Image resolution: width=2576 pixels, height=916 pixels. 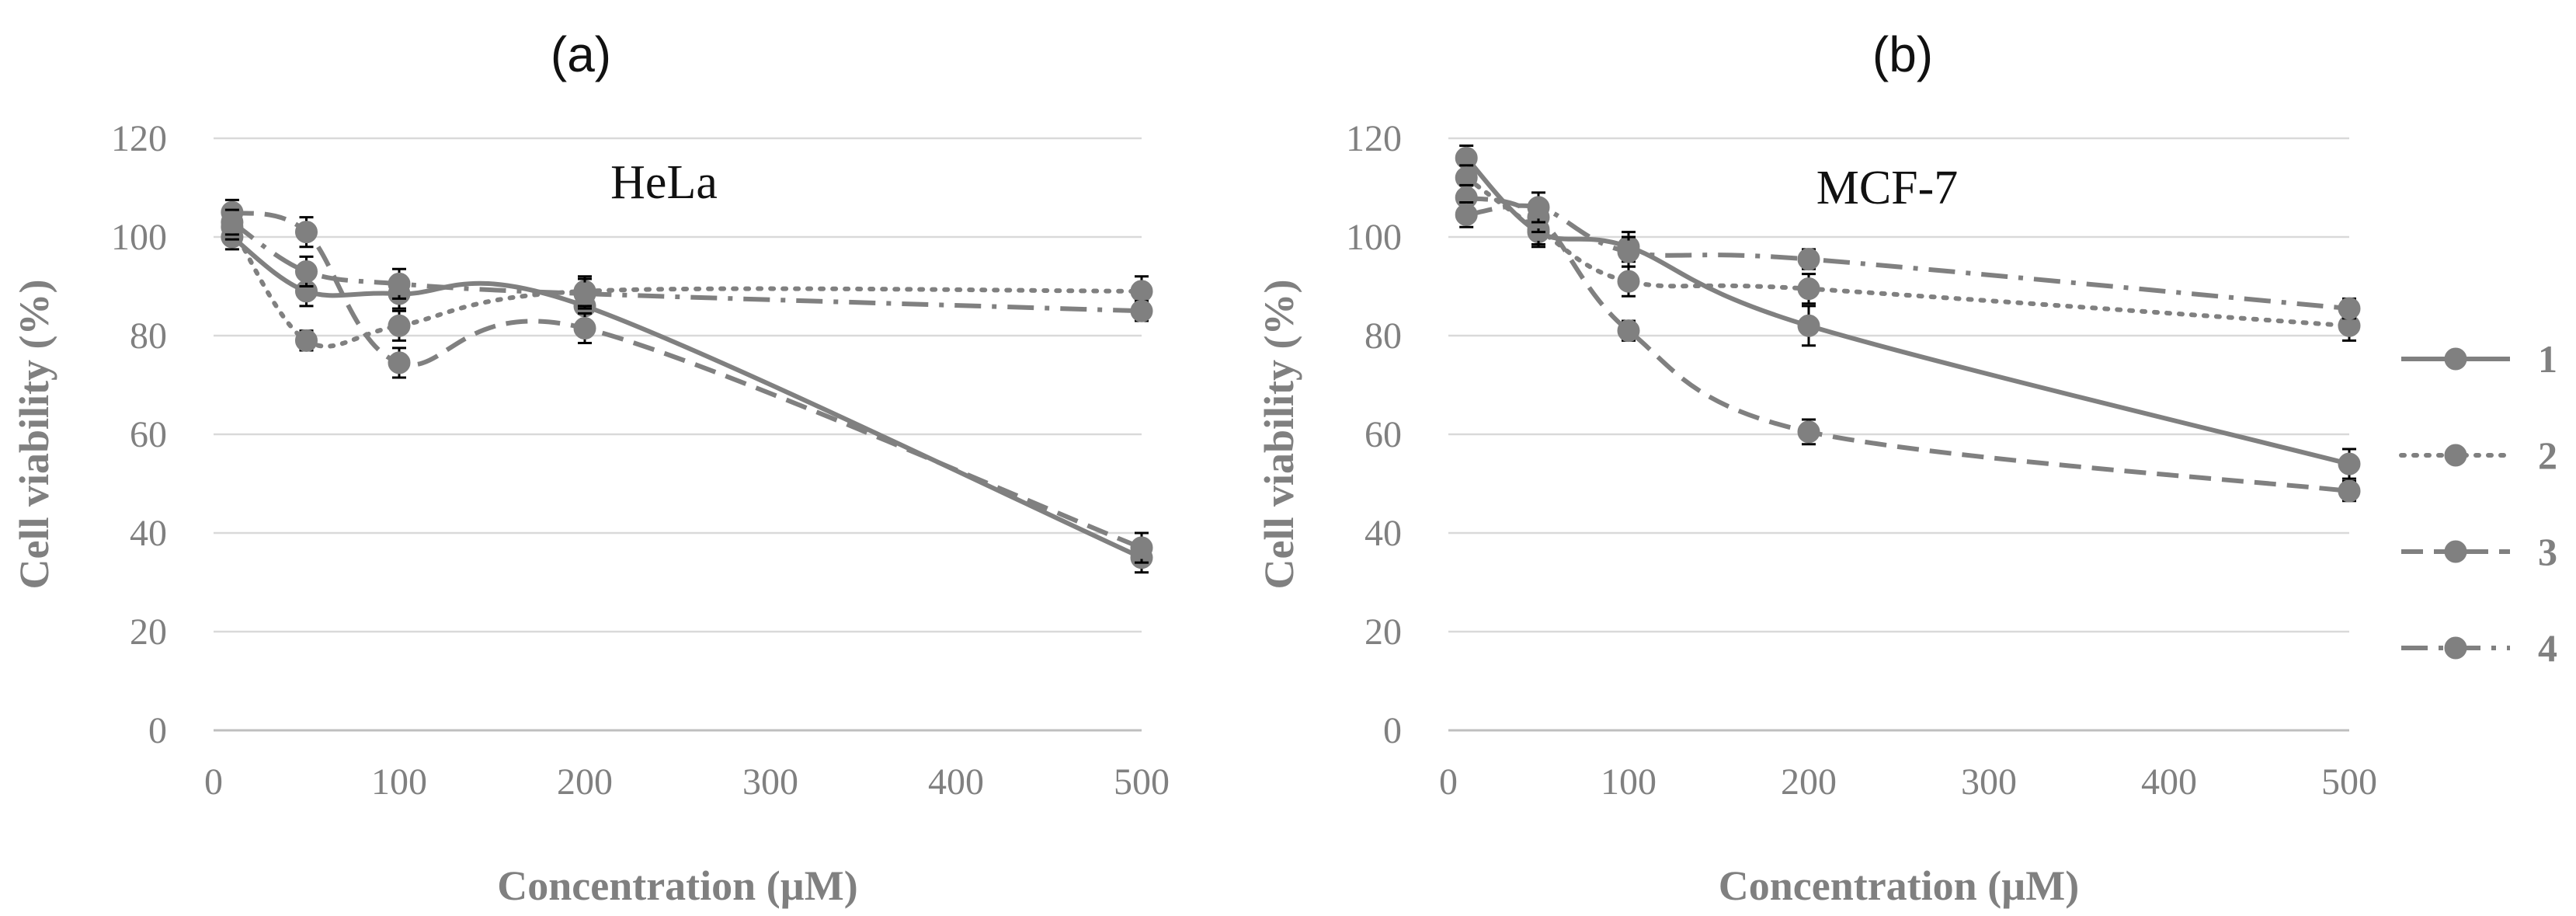 I want to click on panel-label: (b), so click(x=1902, y=54).